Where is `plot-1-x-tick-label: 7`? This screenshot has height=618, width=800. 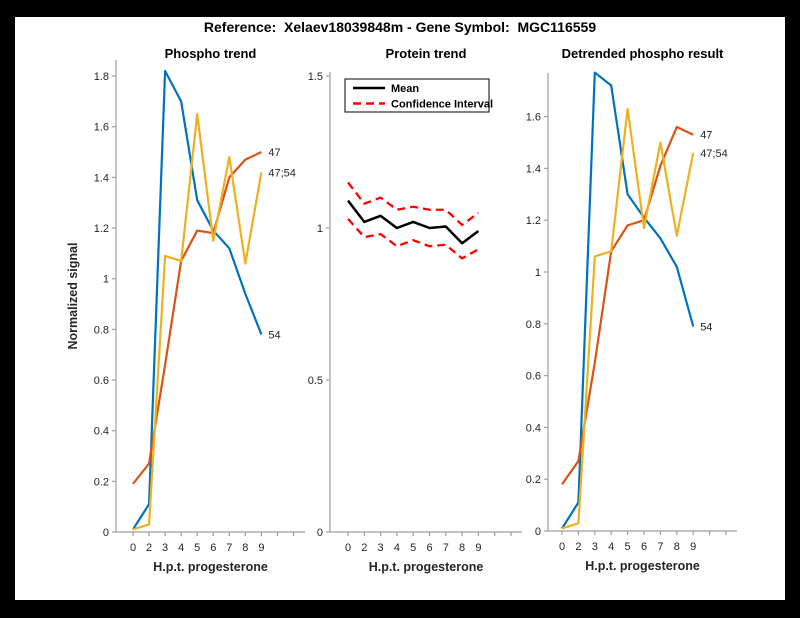
plot-1-x-tick-label: 7 is located at coordinates (229, 548).